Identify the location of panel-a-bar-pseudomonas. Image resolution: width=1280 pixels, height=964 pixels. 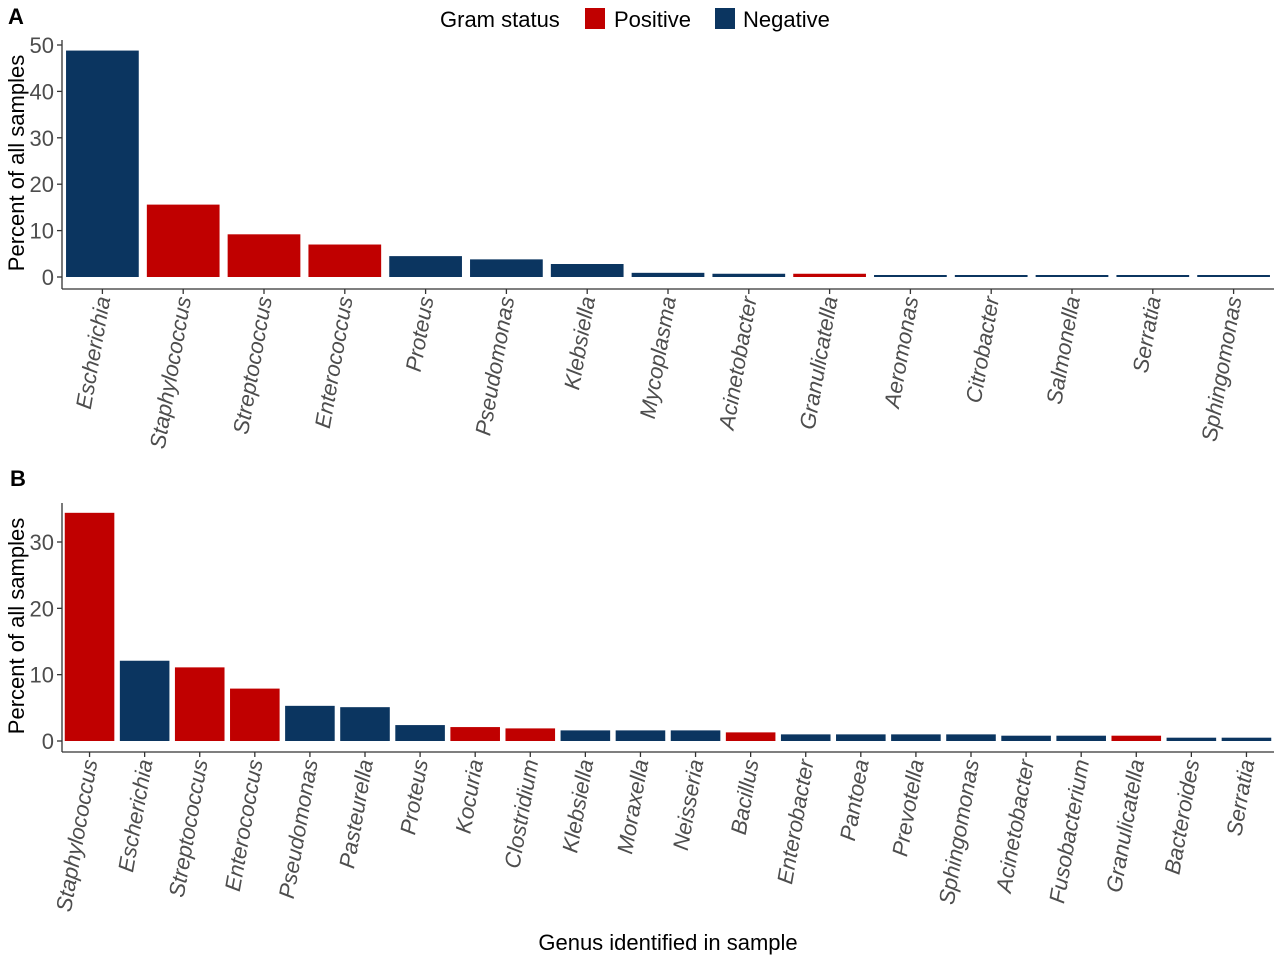
(506, 268).